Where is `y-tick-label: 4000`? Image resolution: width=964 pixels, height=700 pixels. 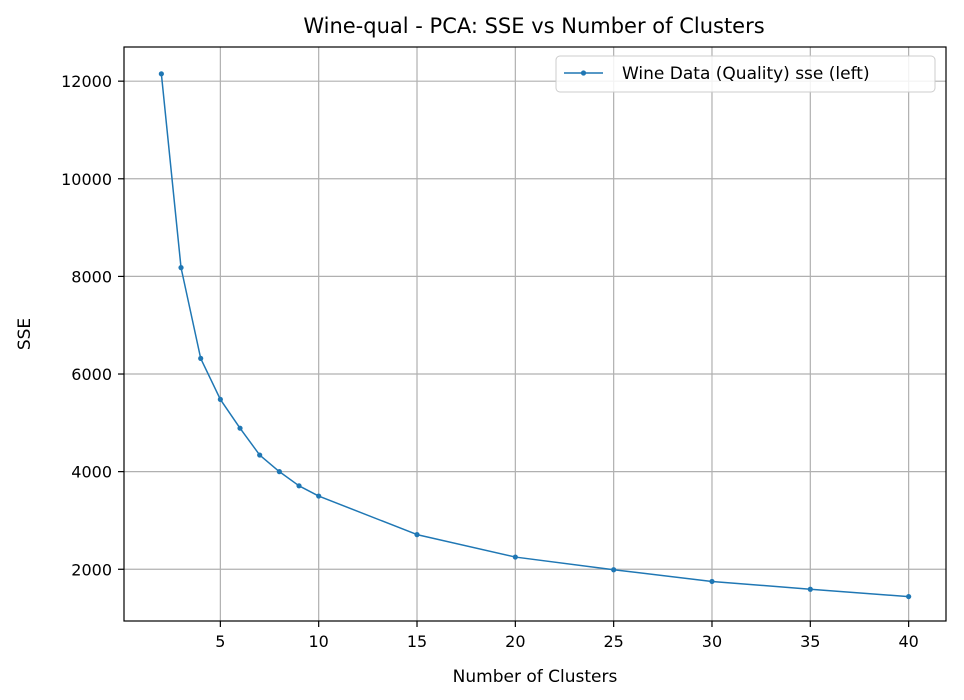 y-tick-label: 4000 is located at coordinates (91, 472).